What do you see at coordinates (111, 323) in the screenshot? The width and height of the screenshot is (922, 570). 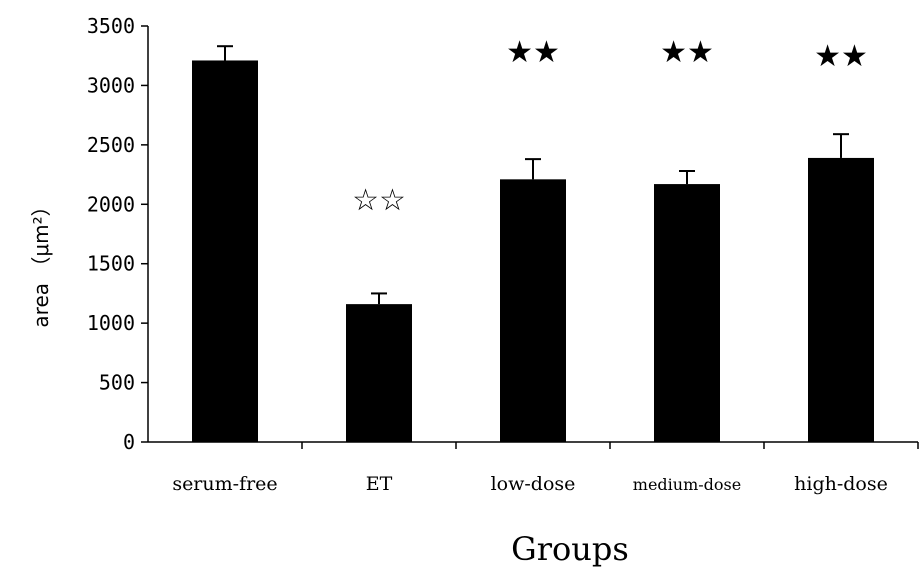 I see `y-tick-label: 1000` at bounding box center [111, 323].